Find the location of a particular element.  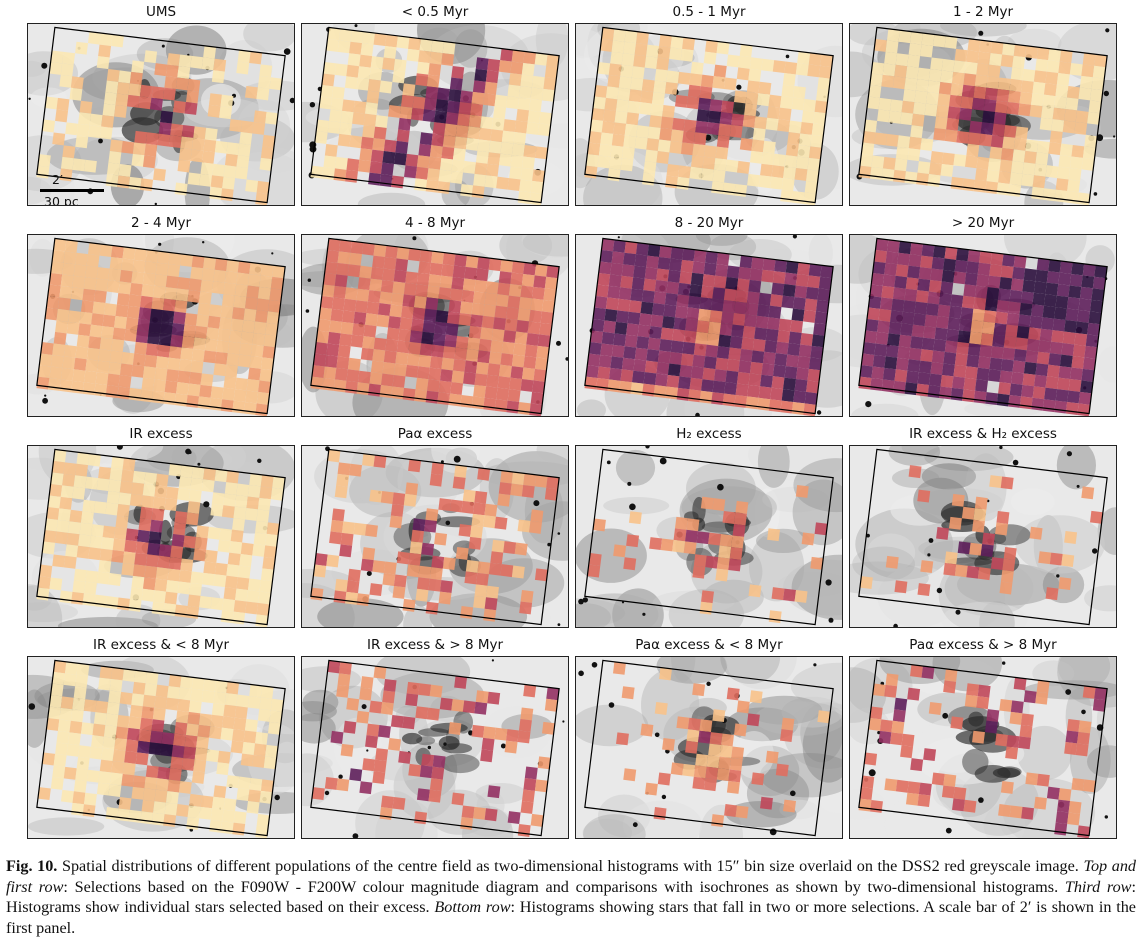

histogram-panel is located at coordinates (983, 747).